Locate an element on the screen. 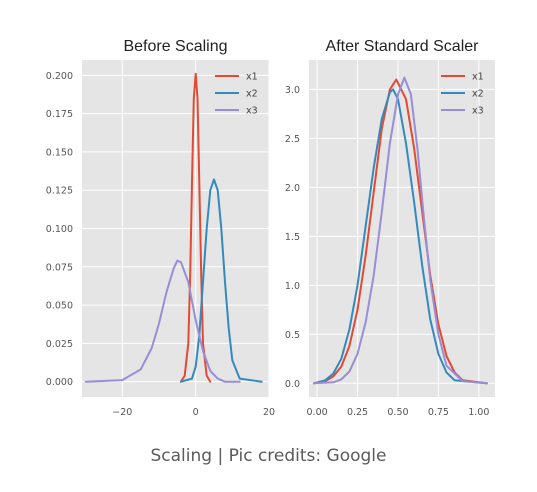  x-tick-label: 0.25 is located at coordinates (357, 412).